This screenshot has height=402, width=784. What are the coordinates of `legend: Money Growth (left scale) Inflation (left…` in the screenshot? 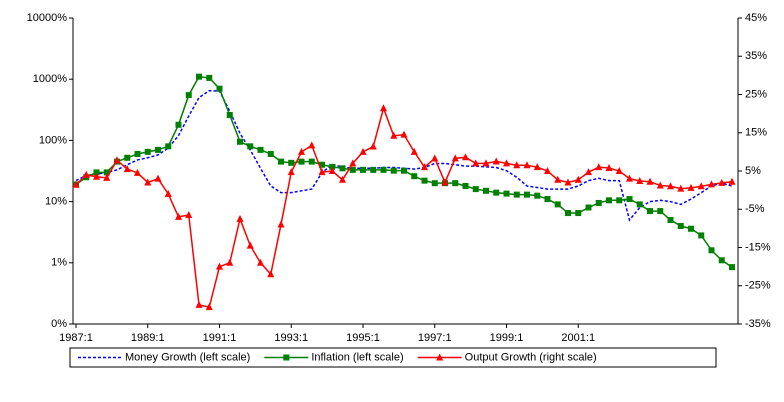 It's located at (393, 357).